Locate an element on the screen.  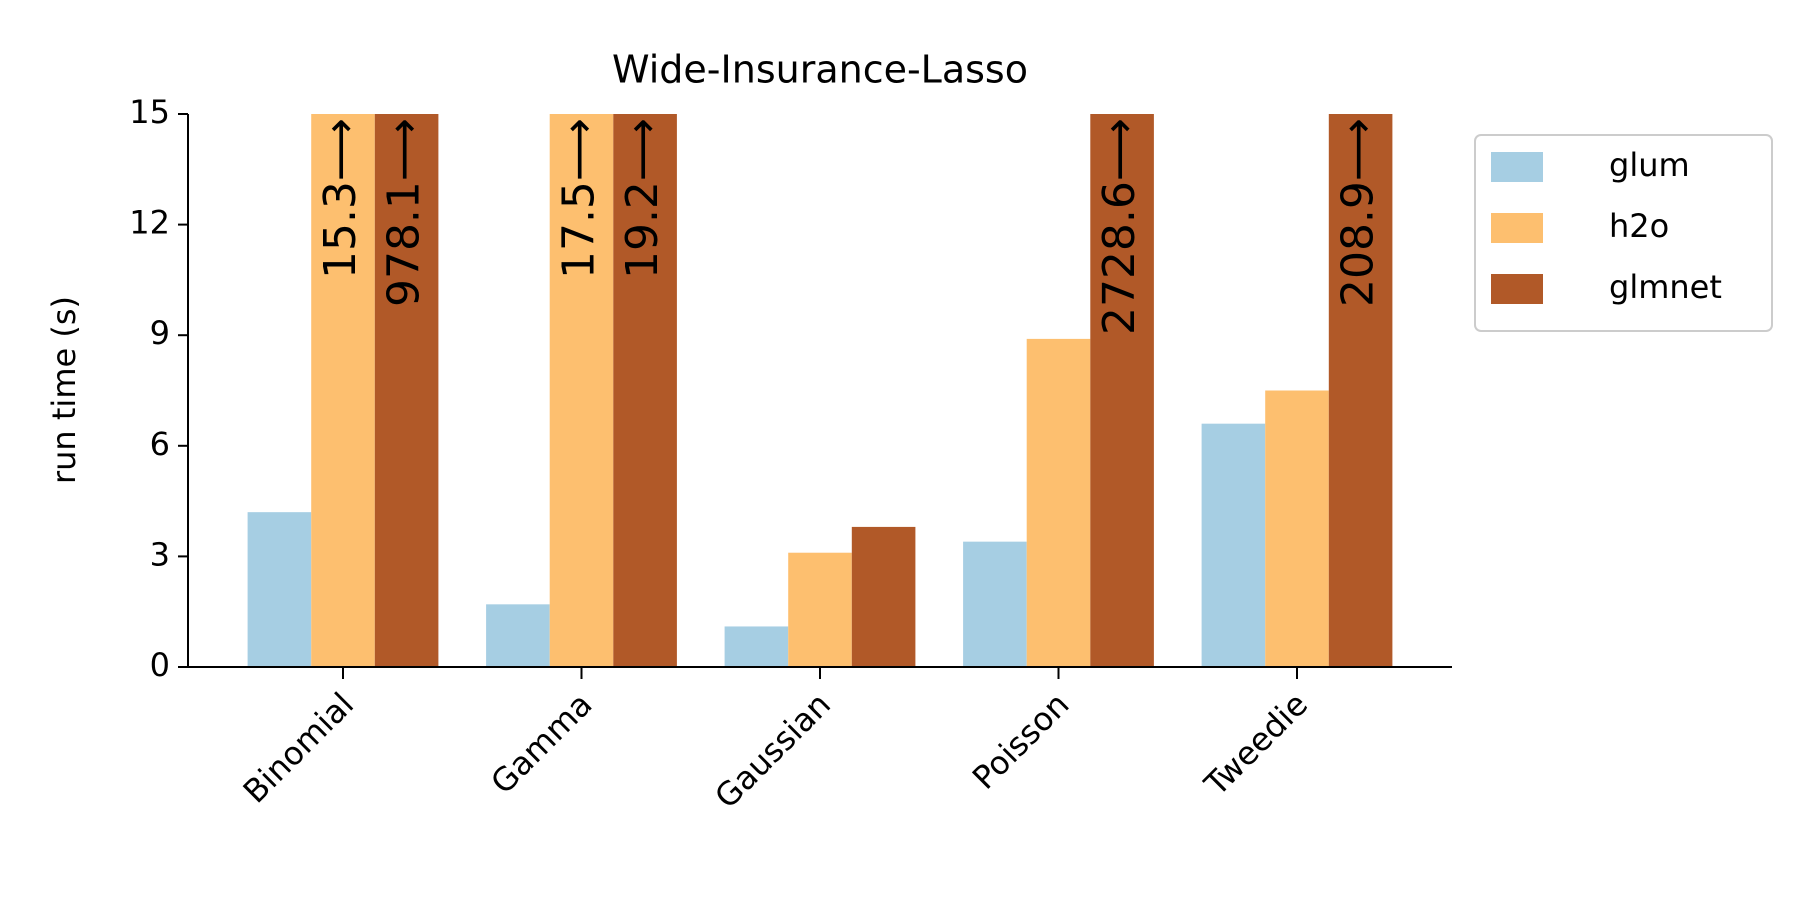
y-tick-label: 6 is located at coordinates (160, 444).